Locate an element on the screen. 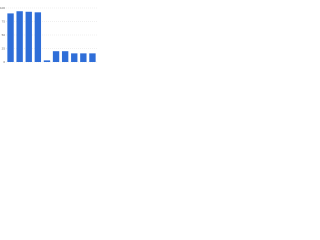 The image size is (320, 240). y-tick-label: 50 is located at coordinates (4, 35).